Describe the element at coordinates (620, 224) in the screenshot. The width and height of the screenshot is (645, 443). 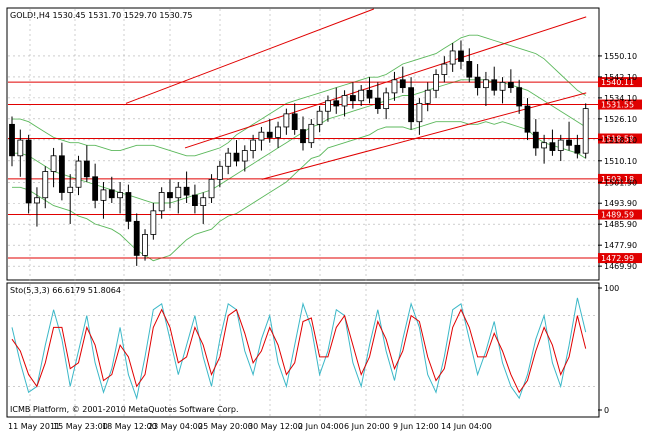
I see `y-tick-label: 1485.90` at that location.